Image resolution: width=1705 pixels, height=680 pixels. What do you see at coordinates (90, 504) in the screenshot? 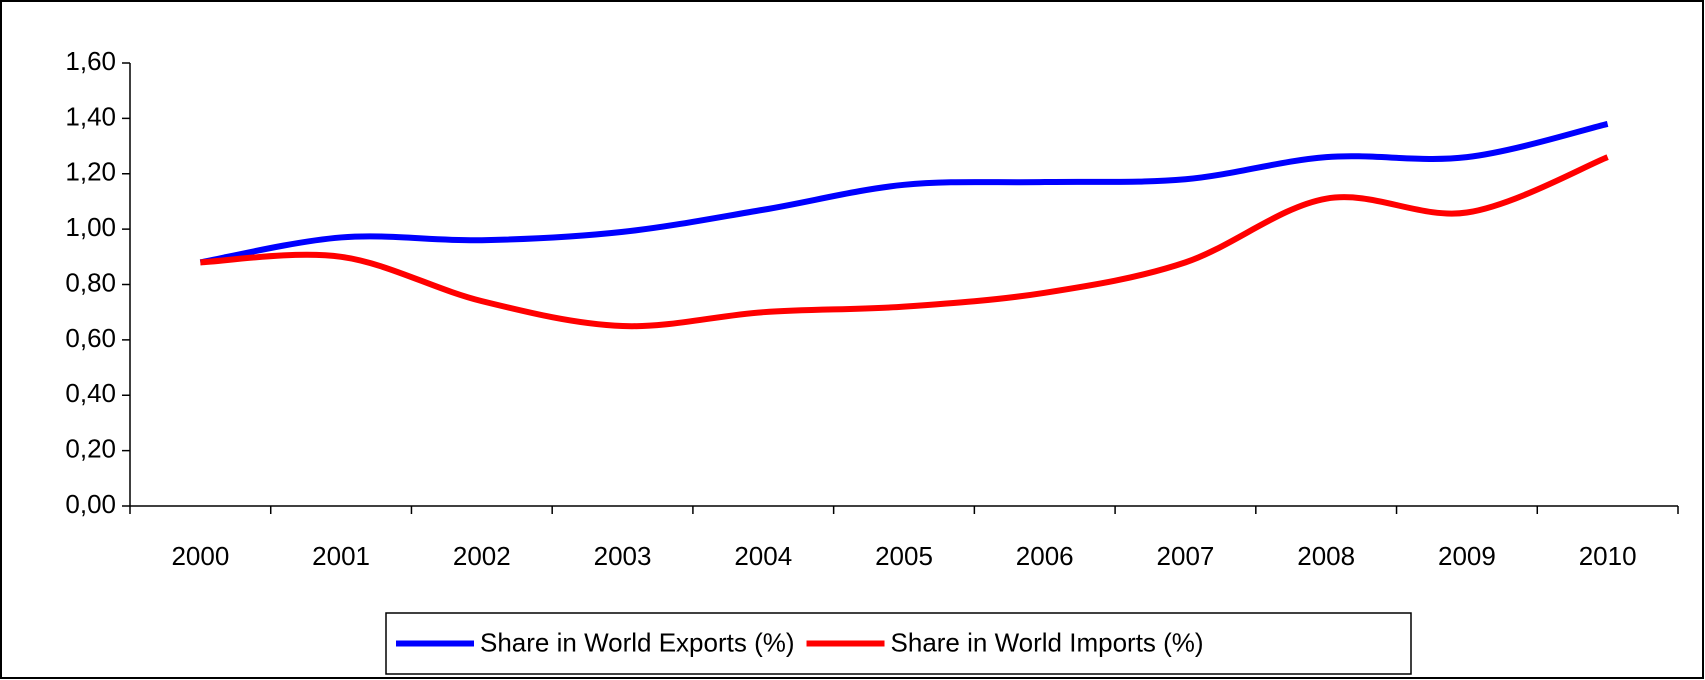
I see `y-tick-label: 0,00` at bounding box center [90, 504].